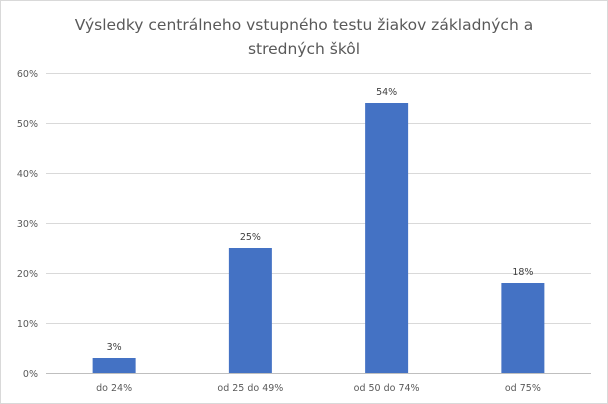 The height and width of the screenshot is (404, 608). What do you see at coordinates (523, 388) in the screenshot?
I see `x-category-label: od 75%` at bounding box center [523, 388].